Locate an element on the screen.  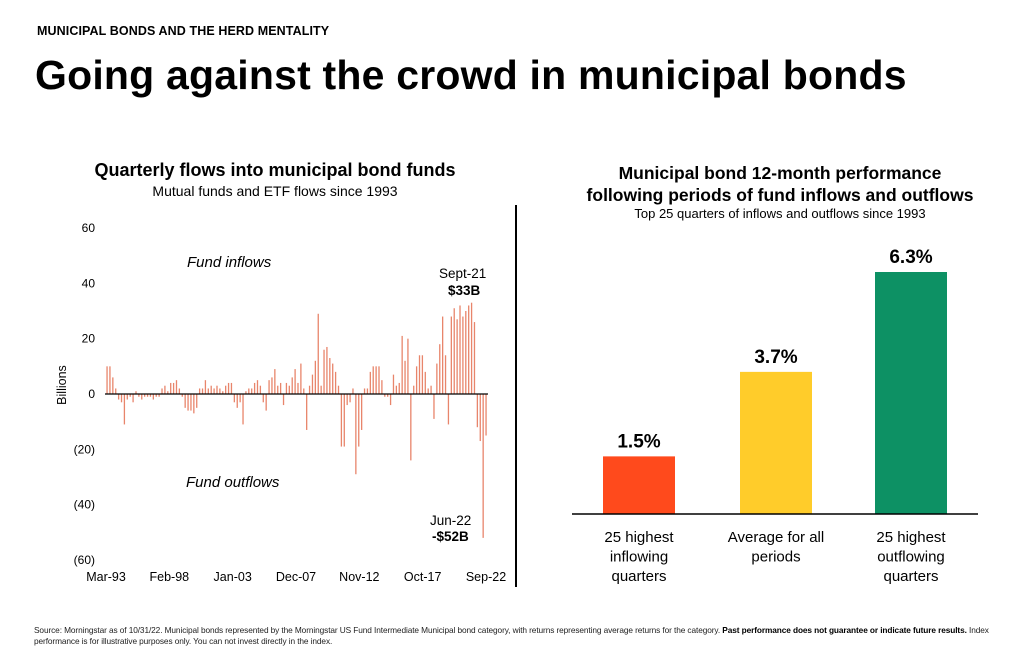
kicker: MUNICIPAL BONDS AND THE HERD MENTALITY is located at coordinates (183, 31).